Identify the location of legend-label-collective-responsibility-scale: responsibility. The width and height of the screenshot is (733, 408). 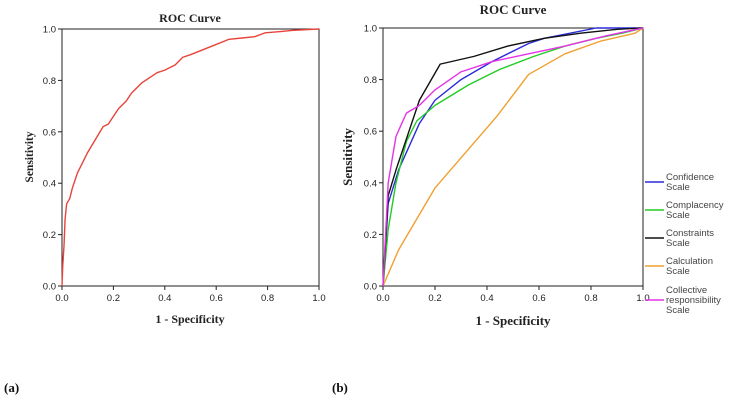
(693, 300).